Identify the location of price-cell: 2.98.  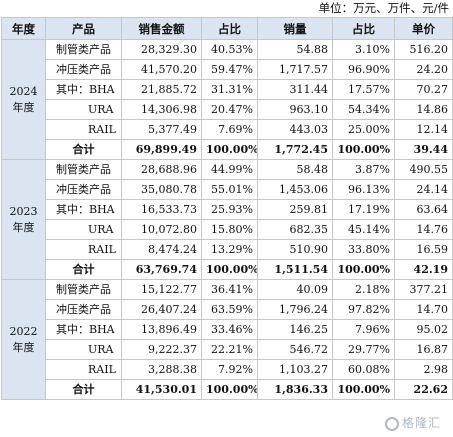
(423, 369).